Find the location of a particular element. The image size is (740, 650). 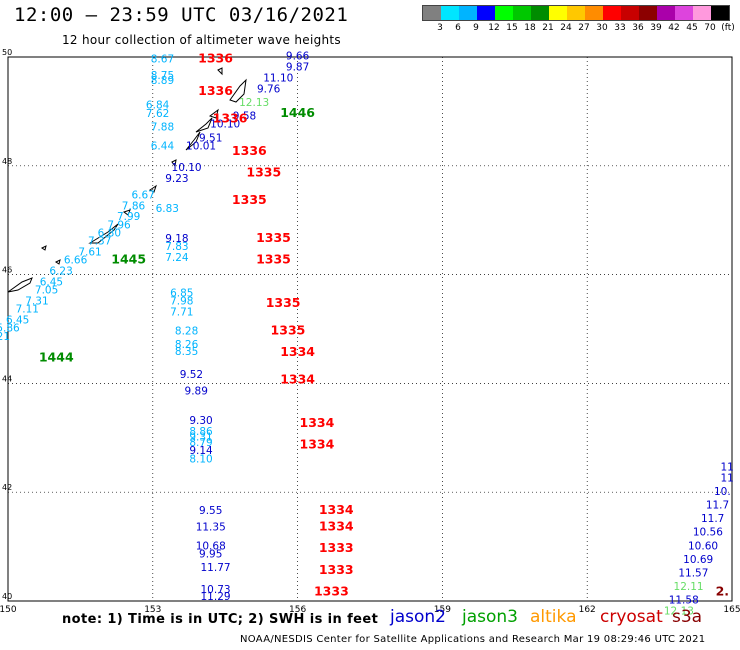

wave-height-value: 7.83 is located at coordinates (176, 247).